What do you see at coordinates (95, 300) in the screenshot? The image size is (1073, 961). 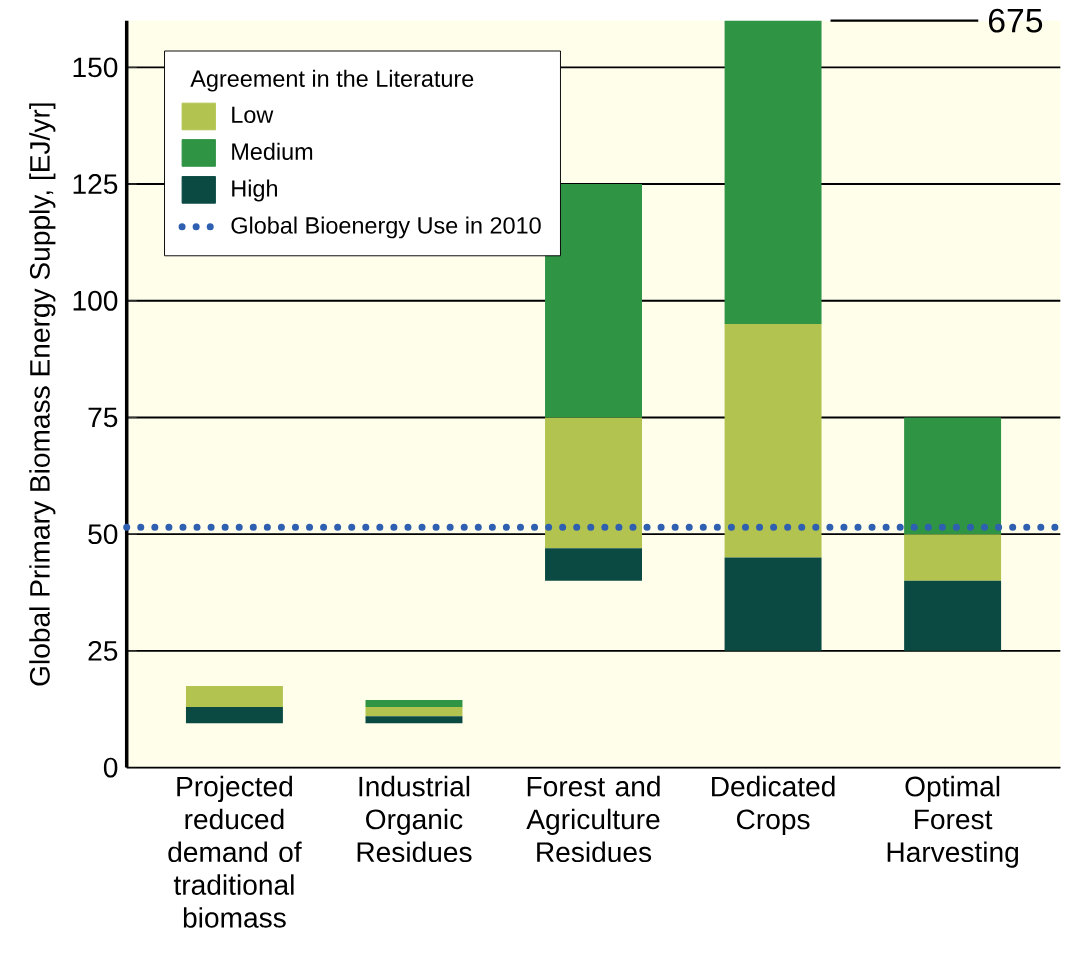 I see `y-tick-label: 100` at bounding box center [95, 300].